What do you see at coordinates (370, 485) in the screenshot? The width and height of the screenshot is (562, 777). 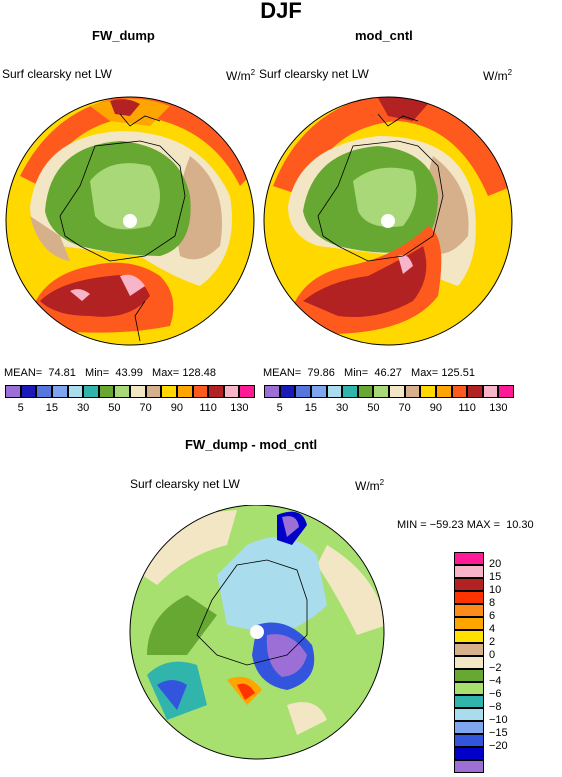 I see `diff-unit: W/m2` at bounding box center [370, 485].